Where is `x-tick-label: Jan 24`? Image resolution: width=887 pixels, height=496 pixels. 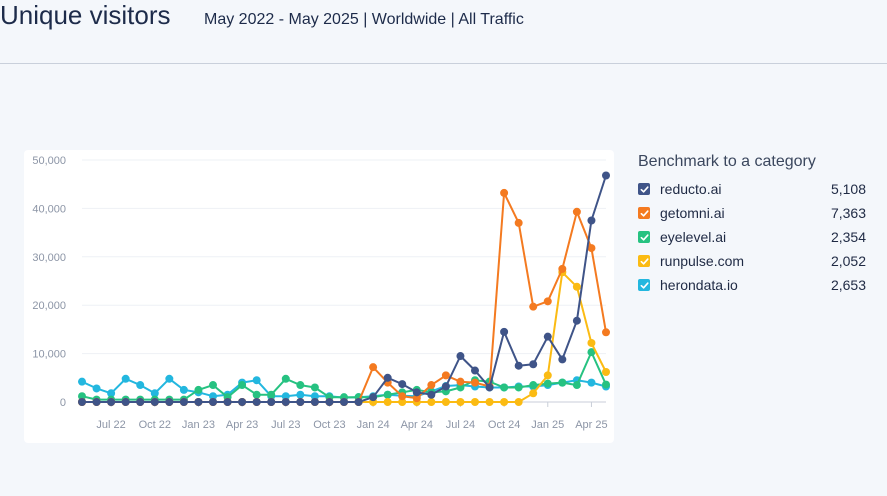 x-tick-label: Jan 24 is located at coordinates (373, 425).